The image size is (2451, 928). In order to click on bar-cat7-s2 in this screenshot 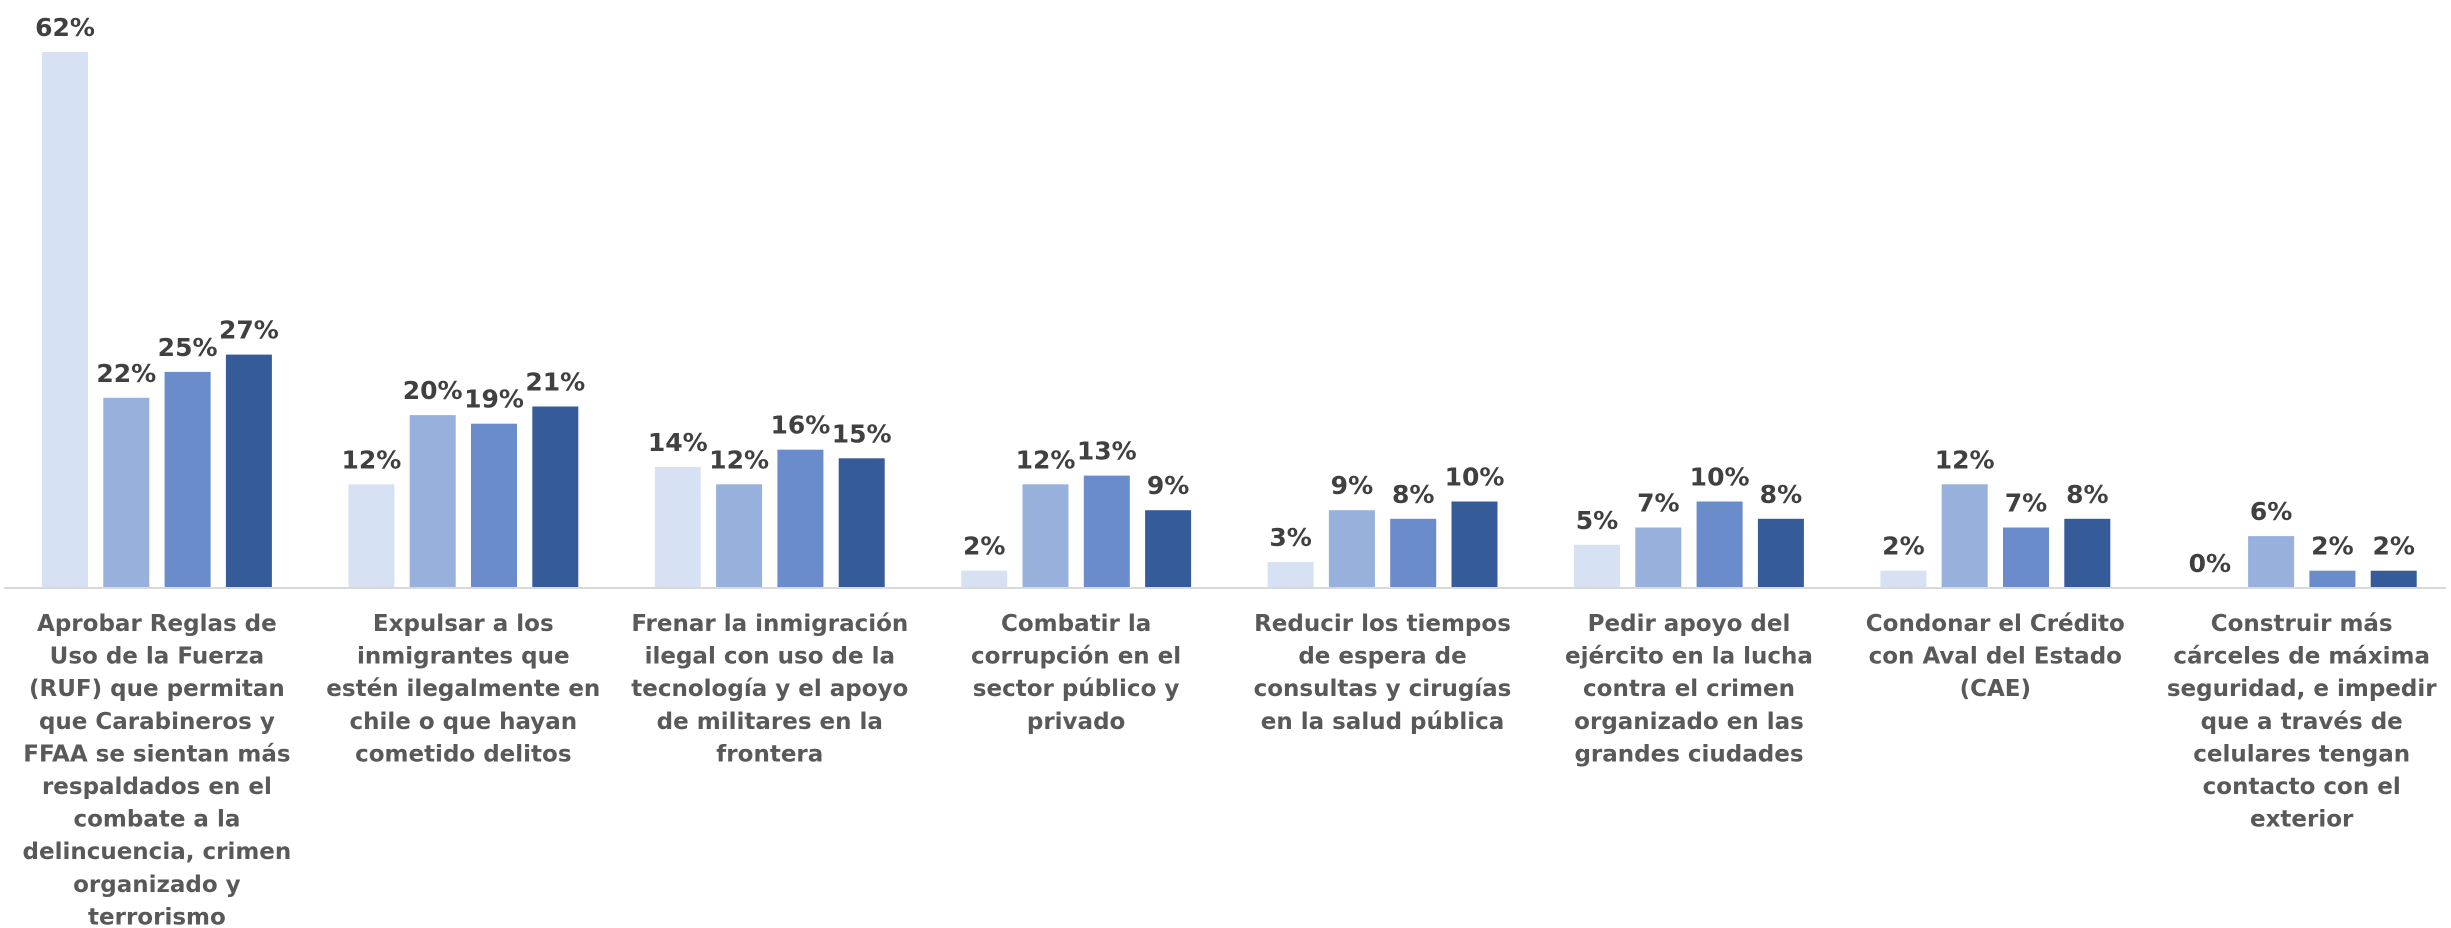, I will do `click(2332, 579)`.